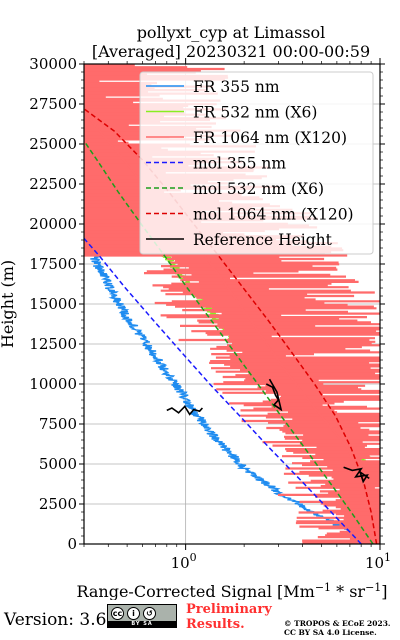 The width and height of the screenshot is (400, 640). I want to click on y-tick-label: 12500, so click(53, 344).